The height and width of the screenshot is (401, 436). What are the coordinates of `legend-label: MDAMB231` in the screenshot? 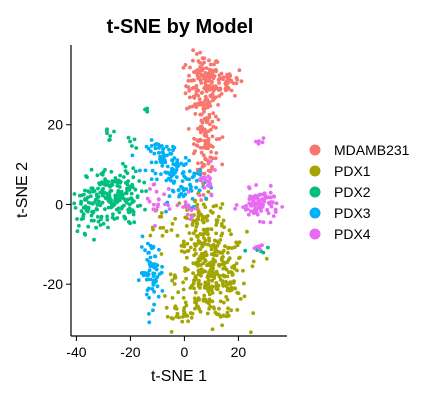 It's located at (372, 150).